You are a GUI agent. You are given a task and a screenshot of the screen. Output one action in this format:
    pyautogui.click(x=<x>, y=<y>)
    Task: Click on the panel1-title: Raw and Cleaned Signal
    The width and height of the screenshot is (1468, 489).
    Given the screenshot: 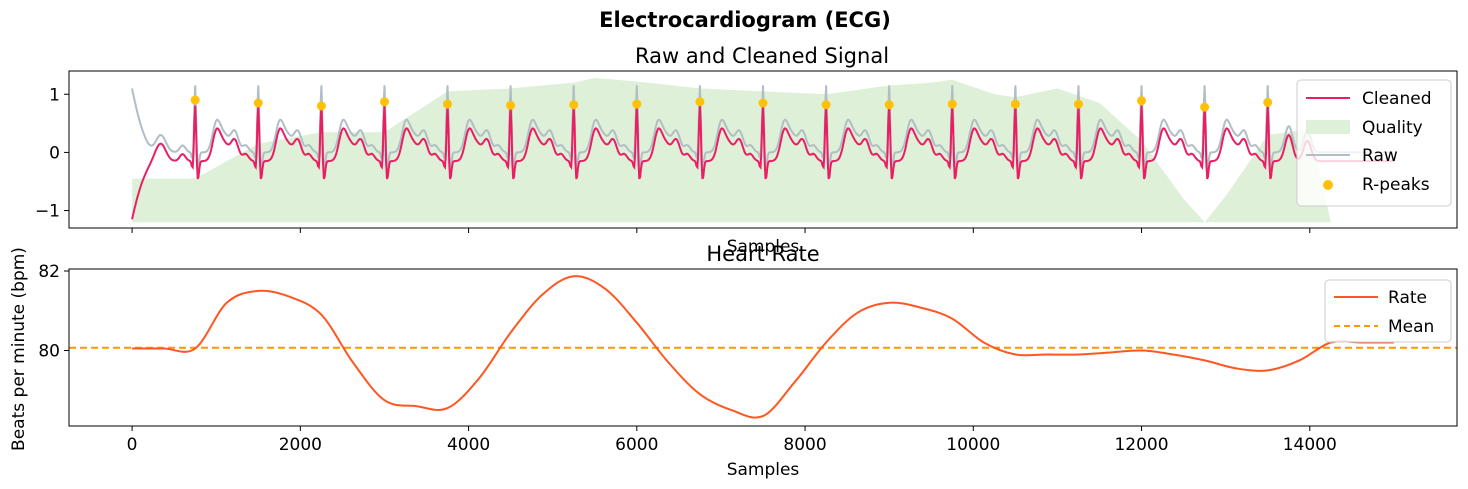 What is the action you would take?
    pyautogui.click(x=762, y=56)
    